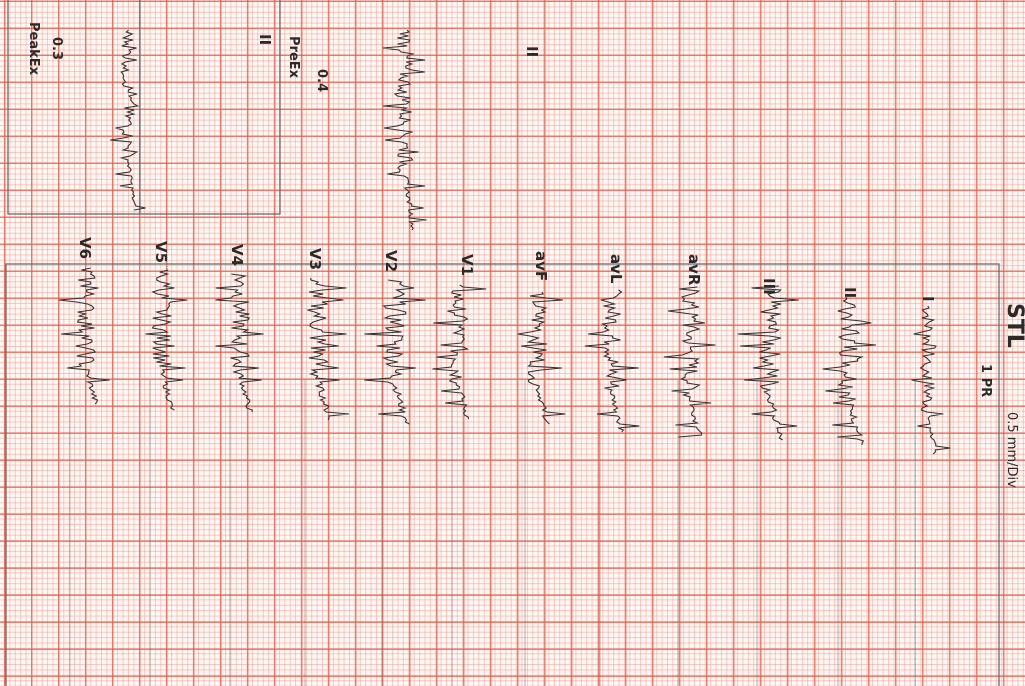 The height and width of the screenshot is (686, 1025). I want to click on scale-label: 0.5 mm/Div, so click(1011, 450).